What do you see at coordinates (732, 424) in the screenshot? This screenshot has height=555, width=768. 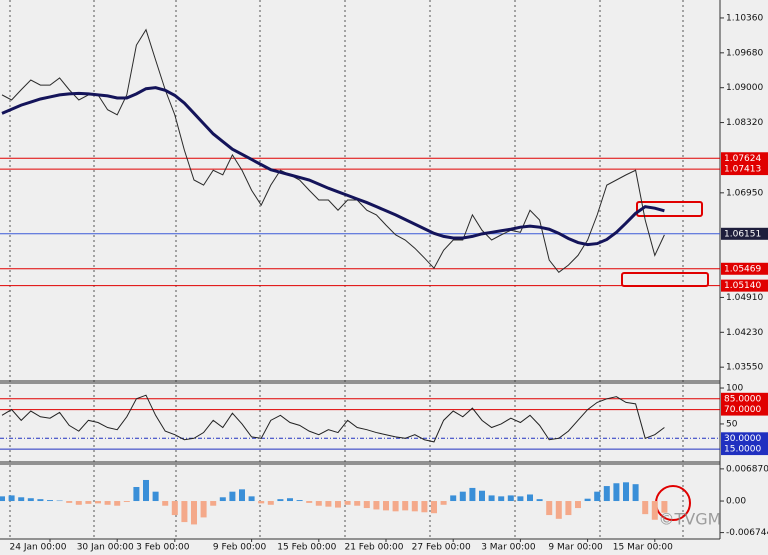 I see `y-tick-label: 50` at bounding box center [732, 424].